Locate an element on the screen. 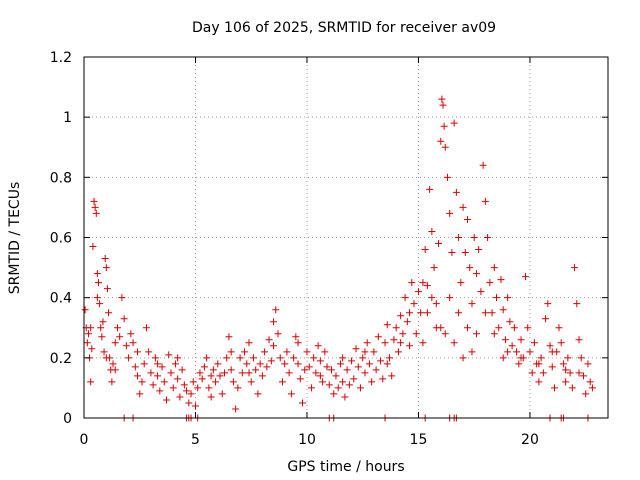  y-tick-label: 0 is located at coordinates (67, 419).